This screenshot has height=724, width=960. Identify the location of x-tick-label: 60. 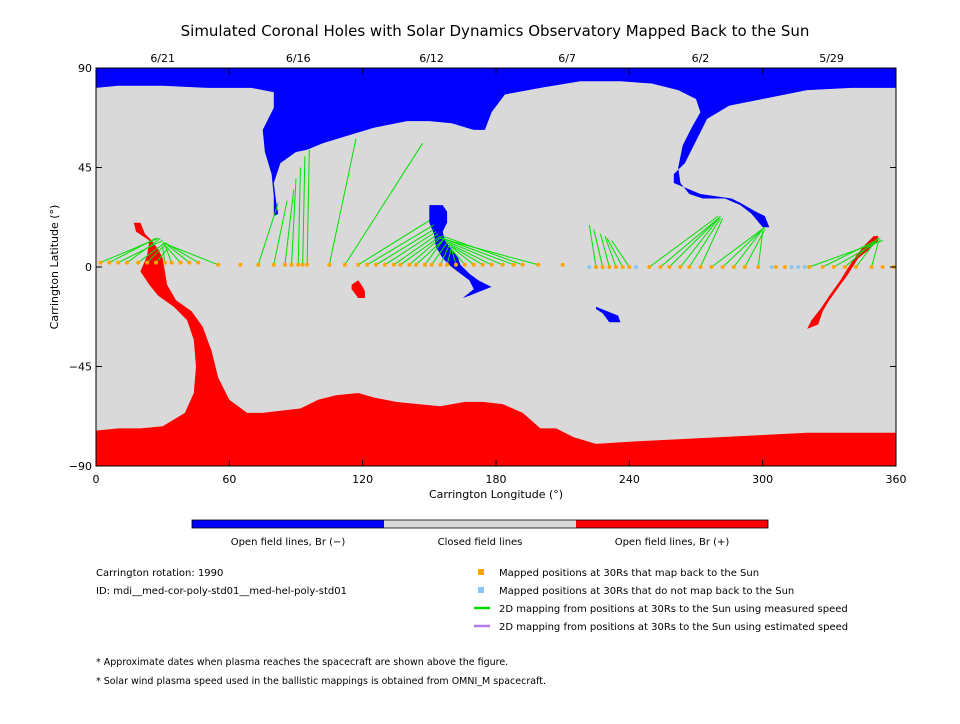
(229, 479).